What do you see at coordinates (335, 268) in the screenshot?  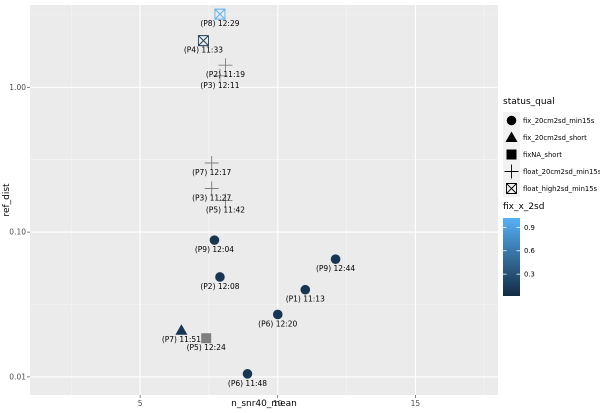 I see `point-label: (P9) 12:44` at bounding box center [335, 268].